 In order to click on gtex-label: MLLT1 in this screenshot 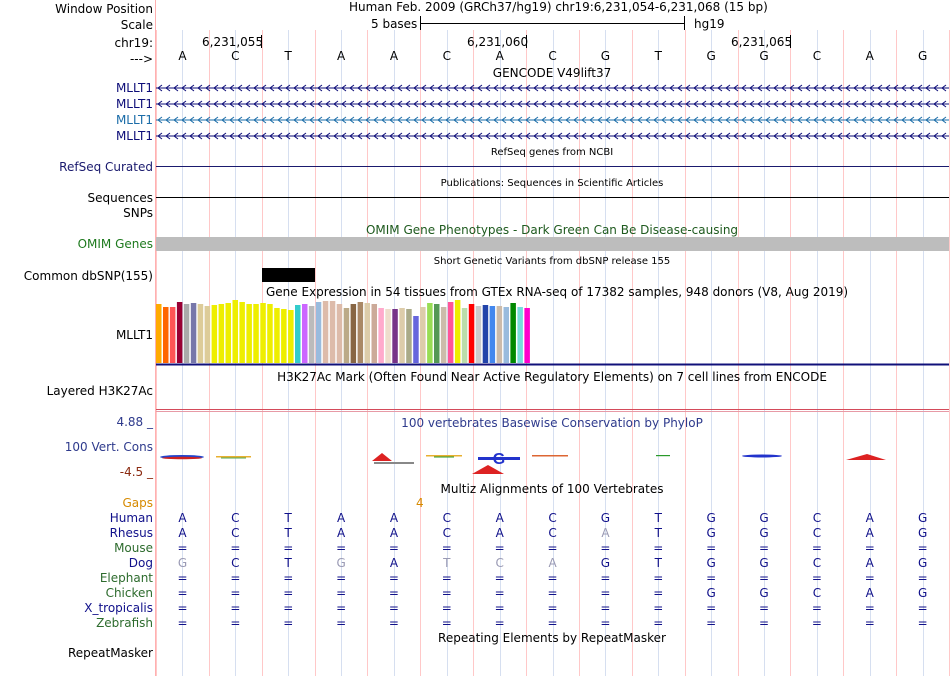, I will do `click(134, 335)`.